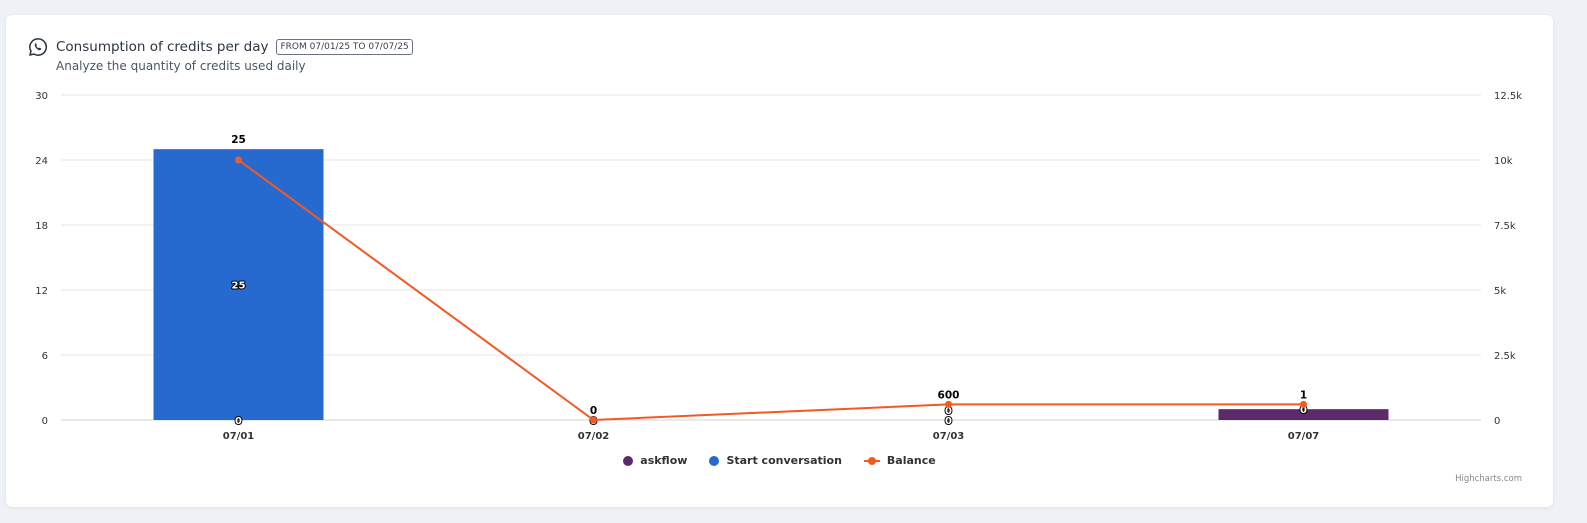 This screenshot has width=1587, height=523. What do you see at coordinates (949, 395) in the screenshot?
I see `stack-total-label: 600` at bounding box center [949, 395].